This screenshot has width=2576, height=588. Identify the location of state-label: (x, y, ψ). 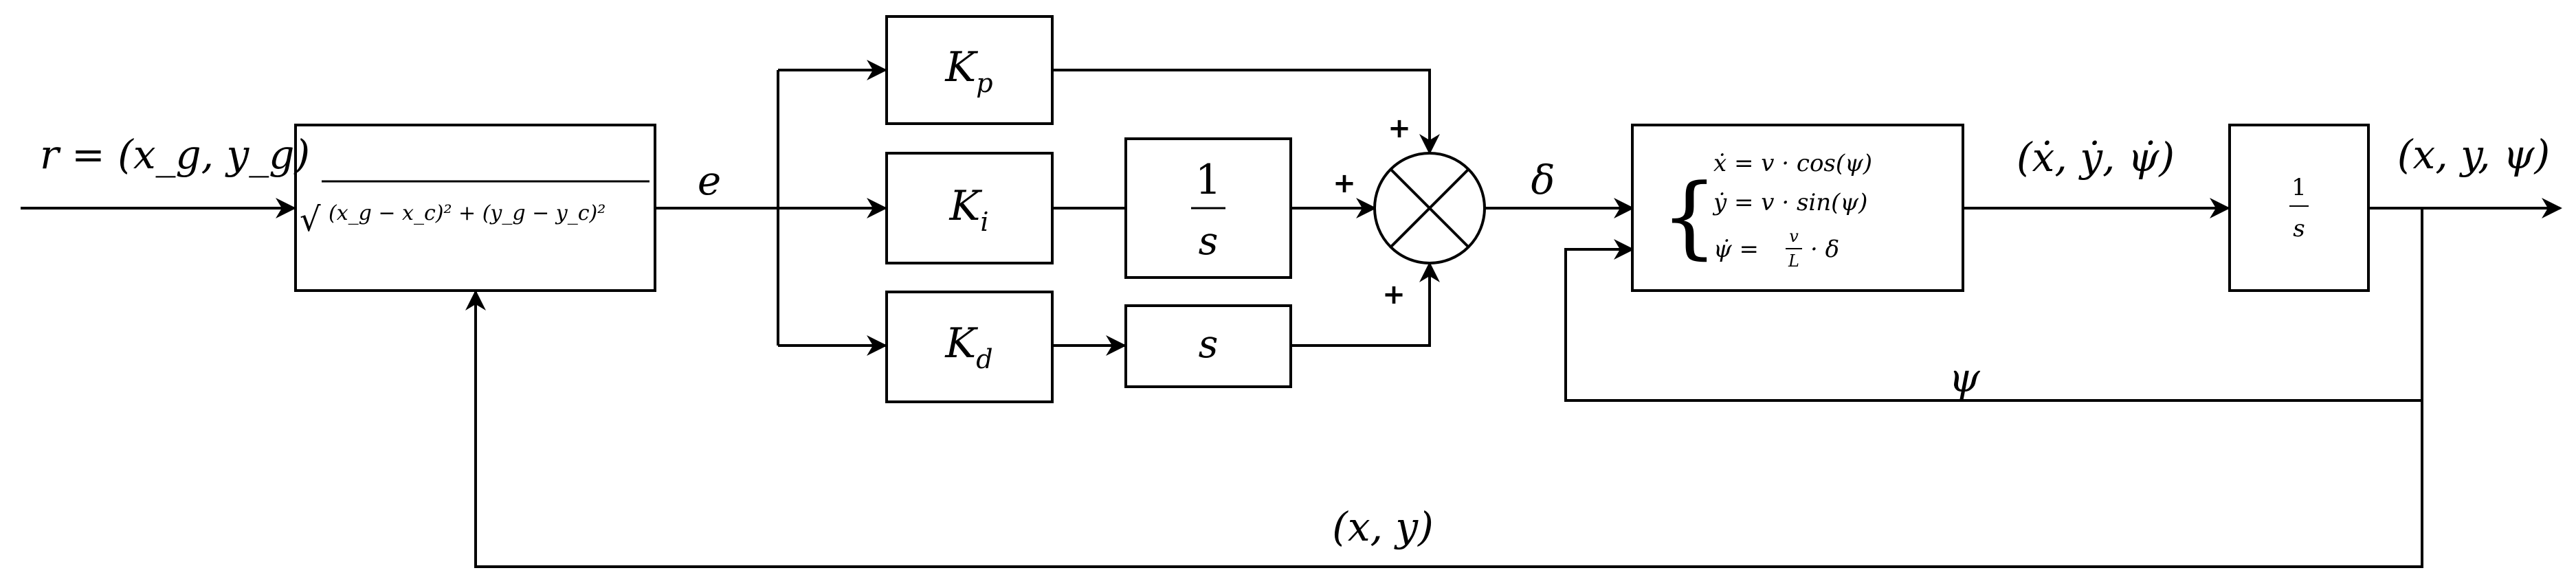
(2473, 155).